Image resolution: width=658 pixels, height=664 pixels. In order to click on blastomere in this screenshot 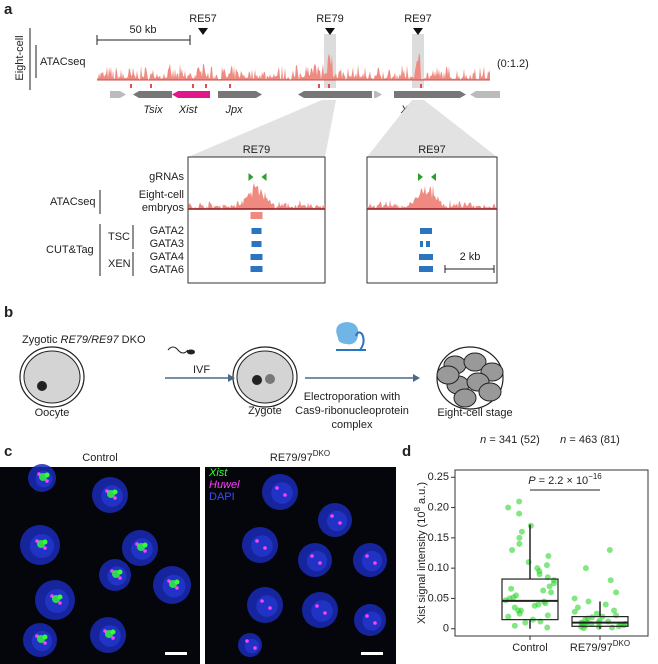, I will do `click(475, 362)`.